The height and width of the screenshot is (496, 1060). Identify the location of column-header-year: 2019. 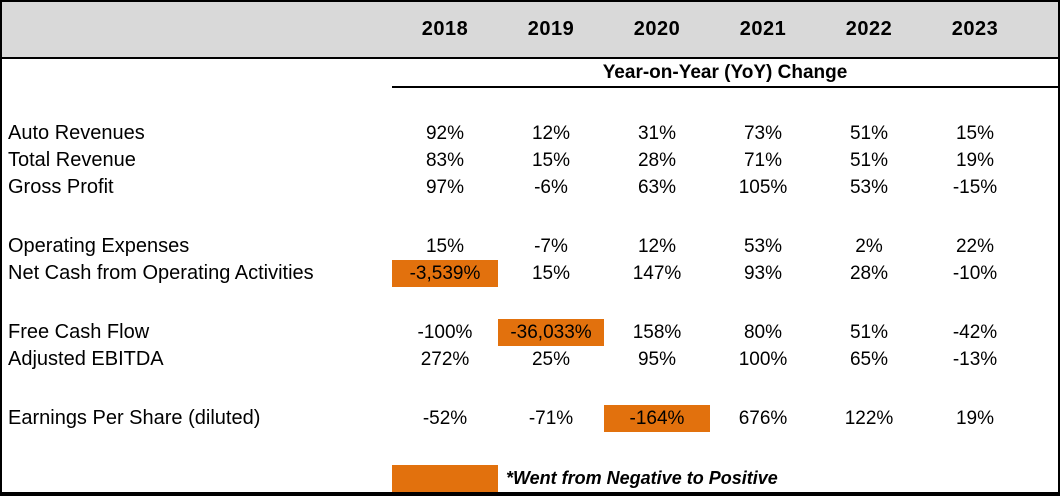
(551, 29).